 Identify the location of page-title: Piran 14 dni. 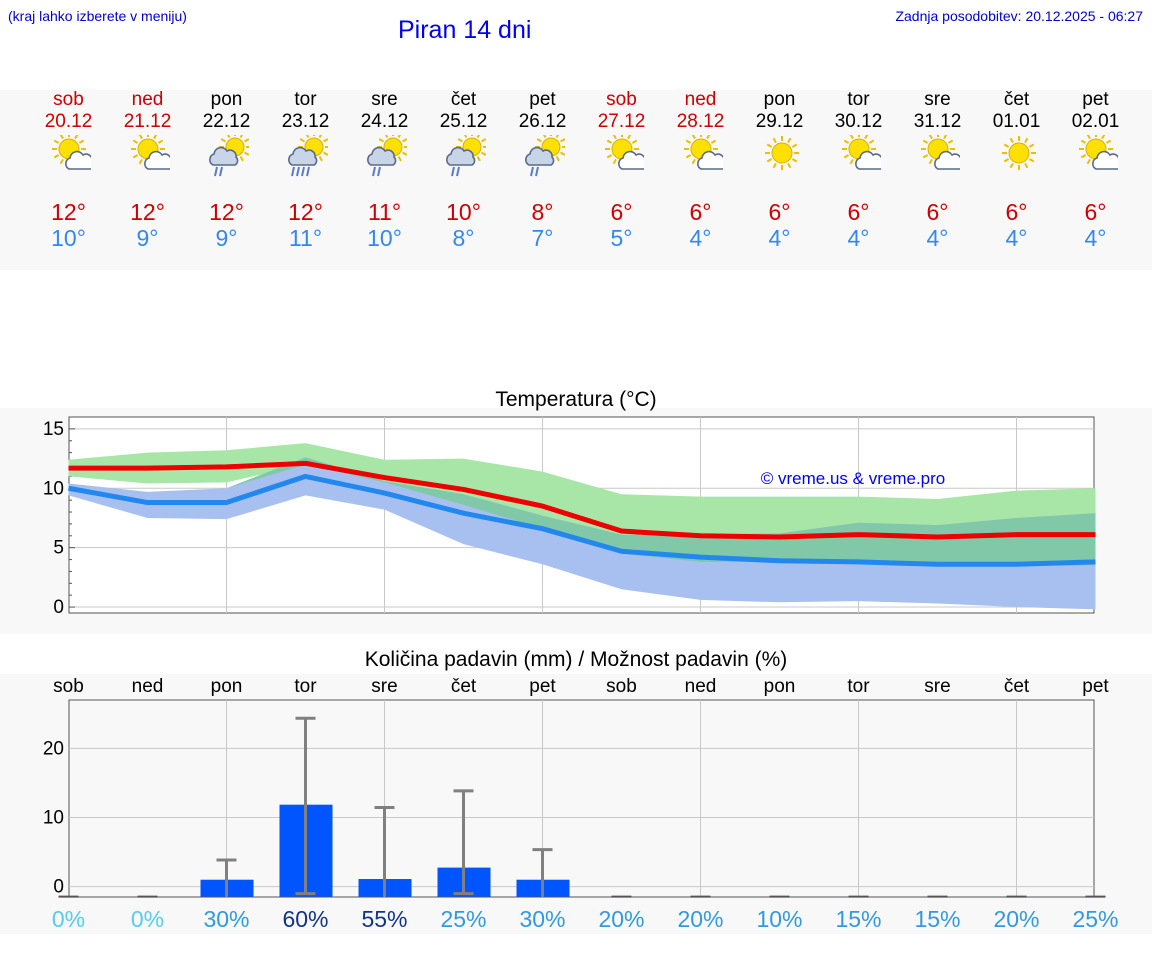
(465, 30).